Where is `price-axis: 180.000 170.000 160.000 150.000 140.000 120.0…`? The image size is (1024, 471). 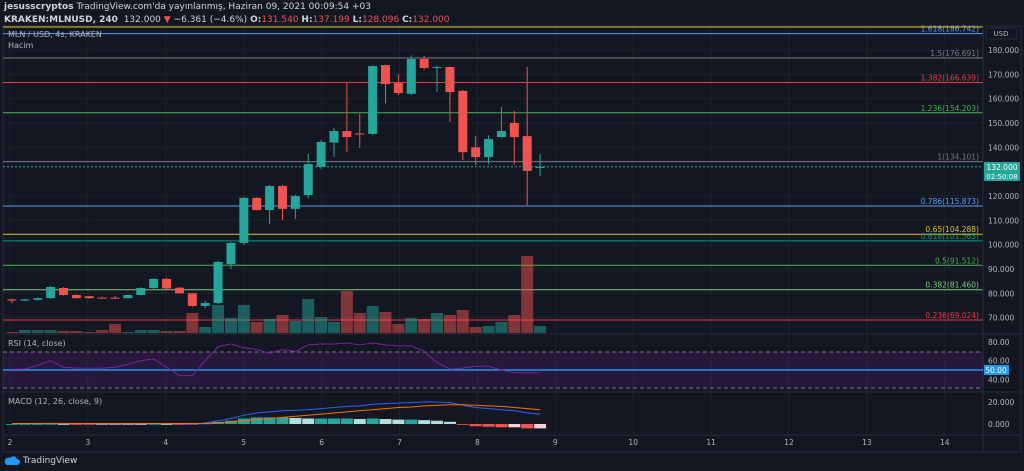
price-axis: 180.000 170.000 160.000 150.000 140.000 120.0… is located at coordinates (1003, 237).